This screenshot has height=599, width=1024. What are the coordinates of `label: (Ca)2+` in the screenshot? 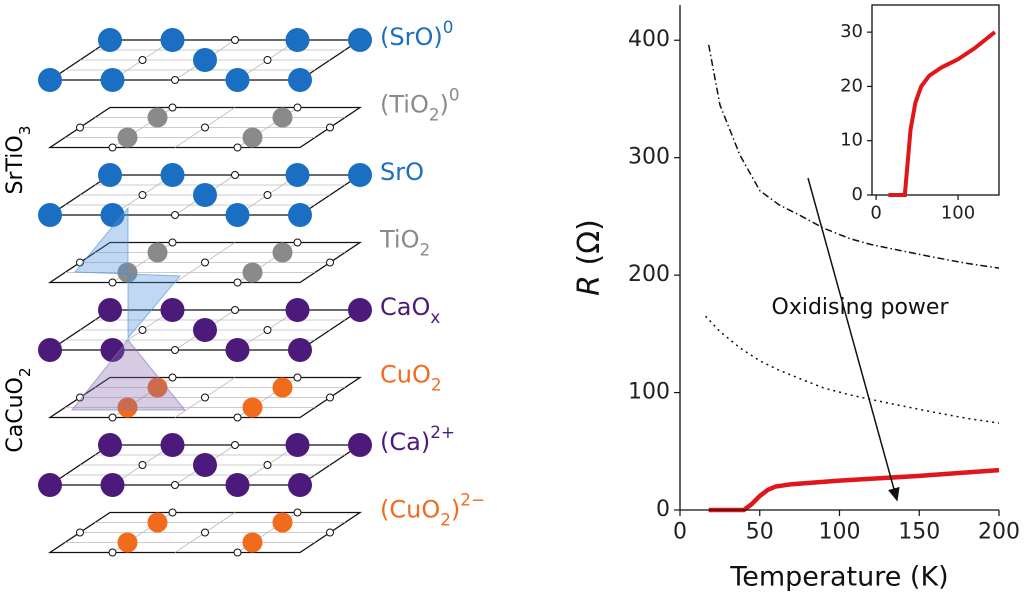 It's located at (417, 439).